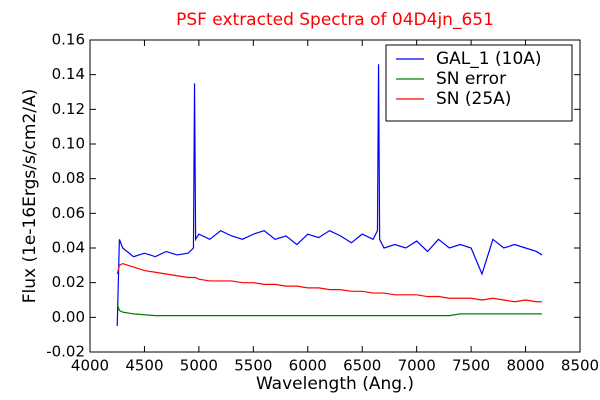 This screenshot has width=600, height=400. I want to click on x-tick-label: 7000, so click(417, 366).